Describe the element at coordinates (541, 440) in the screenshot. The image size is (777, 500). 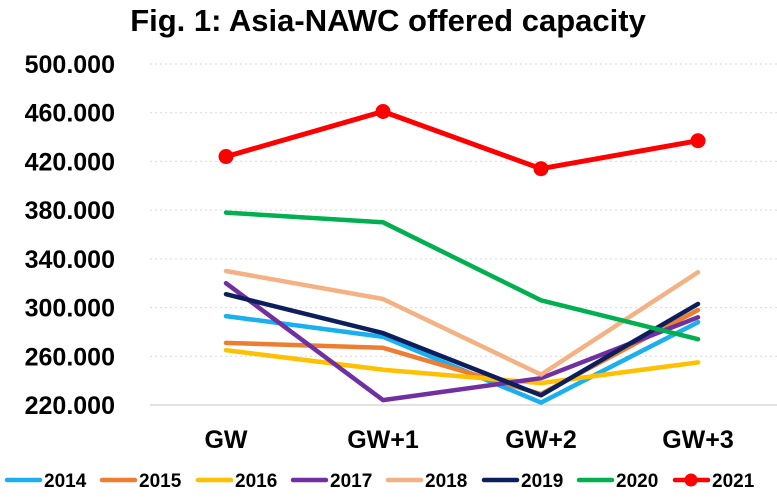
I see `x-tick-label: GW+2` at that location.